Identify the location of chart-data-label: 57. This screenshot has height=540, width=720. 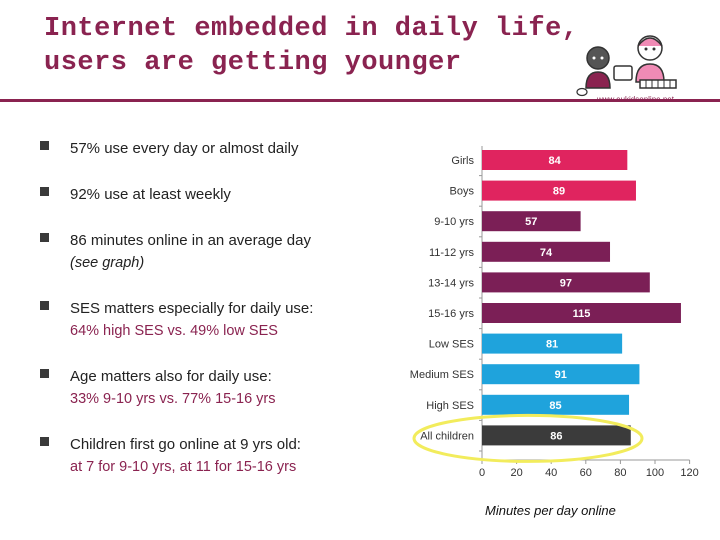
(531, 222).